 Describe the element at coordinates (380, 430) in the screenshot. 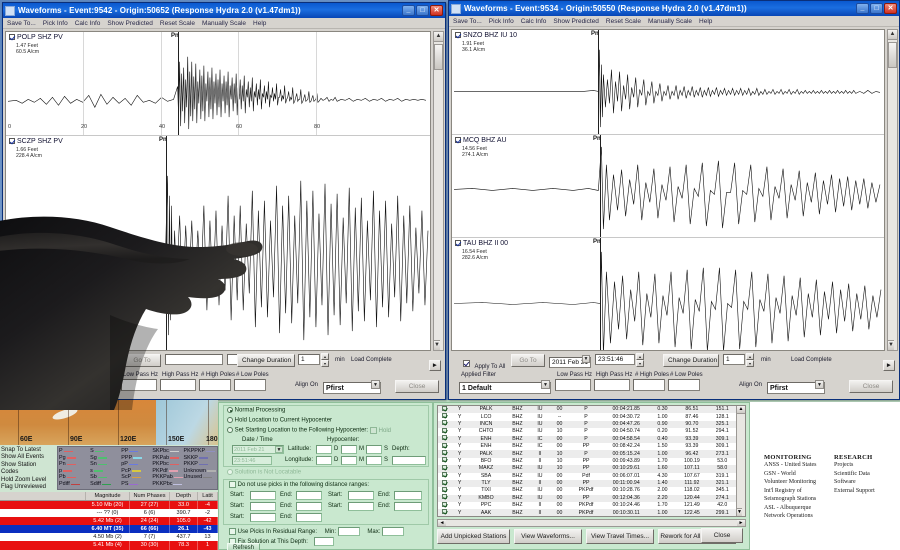

I see `hold-option: Hold` at that location.